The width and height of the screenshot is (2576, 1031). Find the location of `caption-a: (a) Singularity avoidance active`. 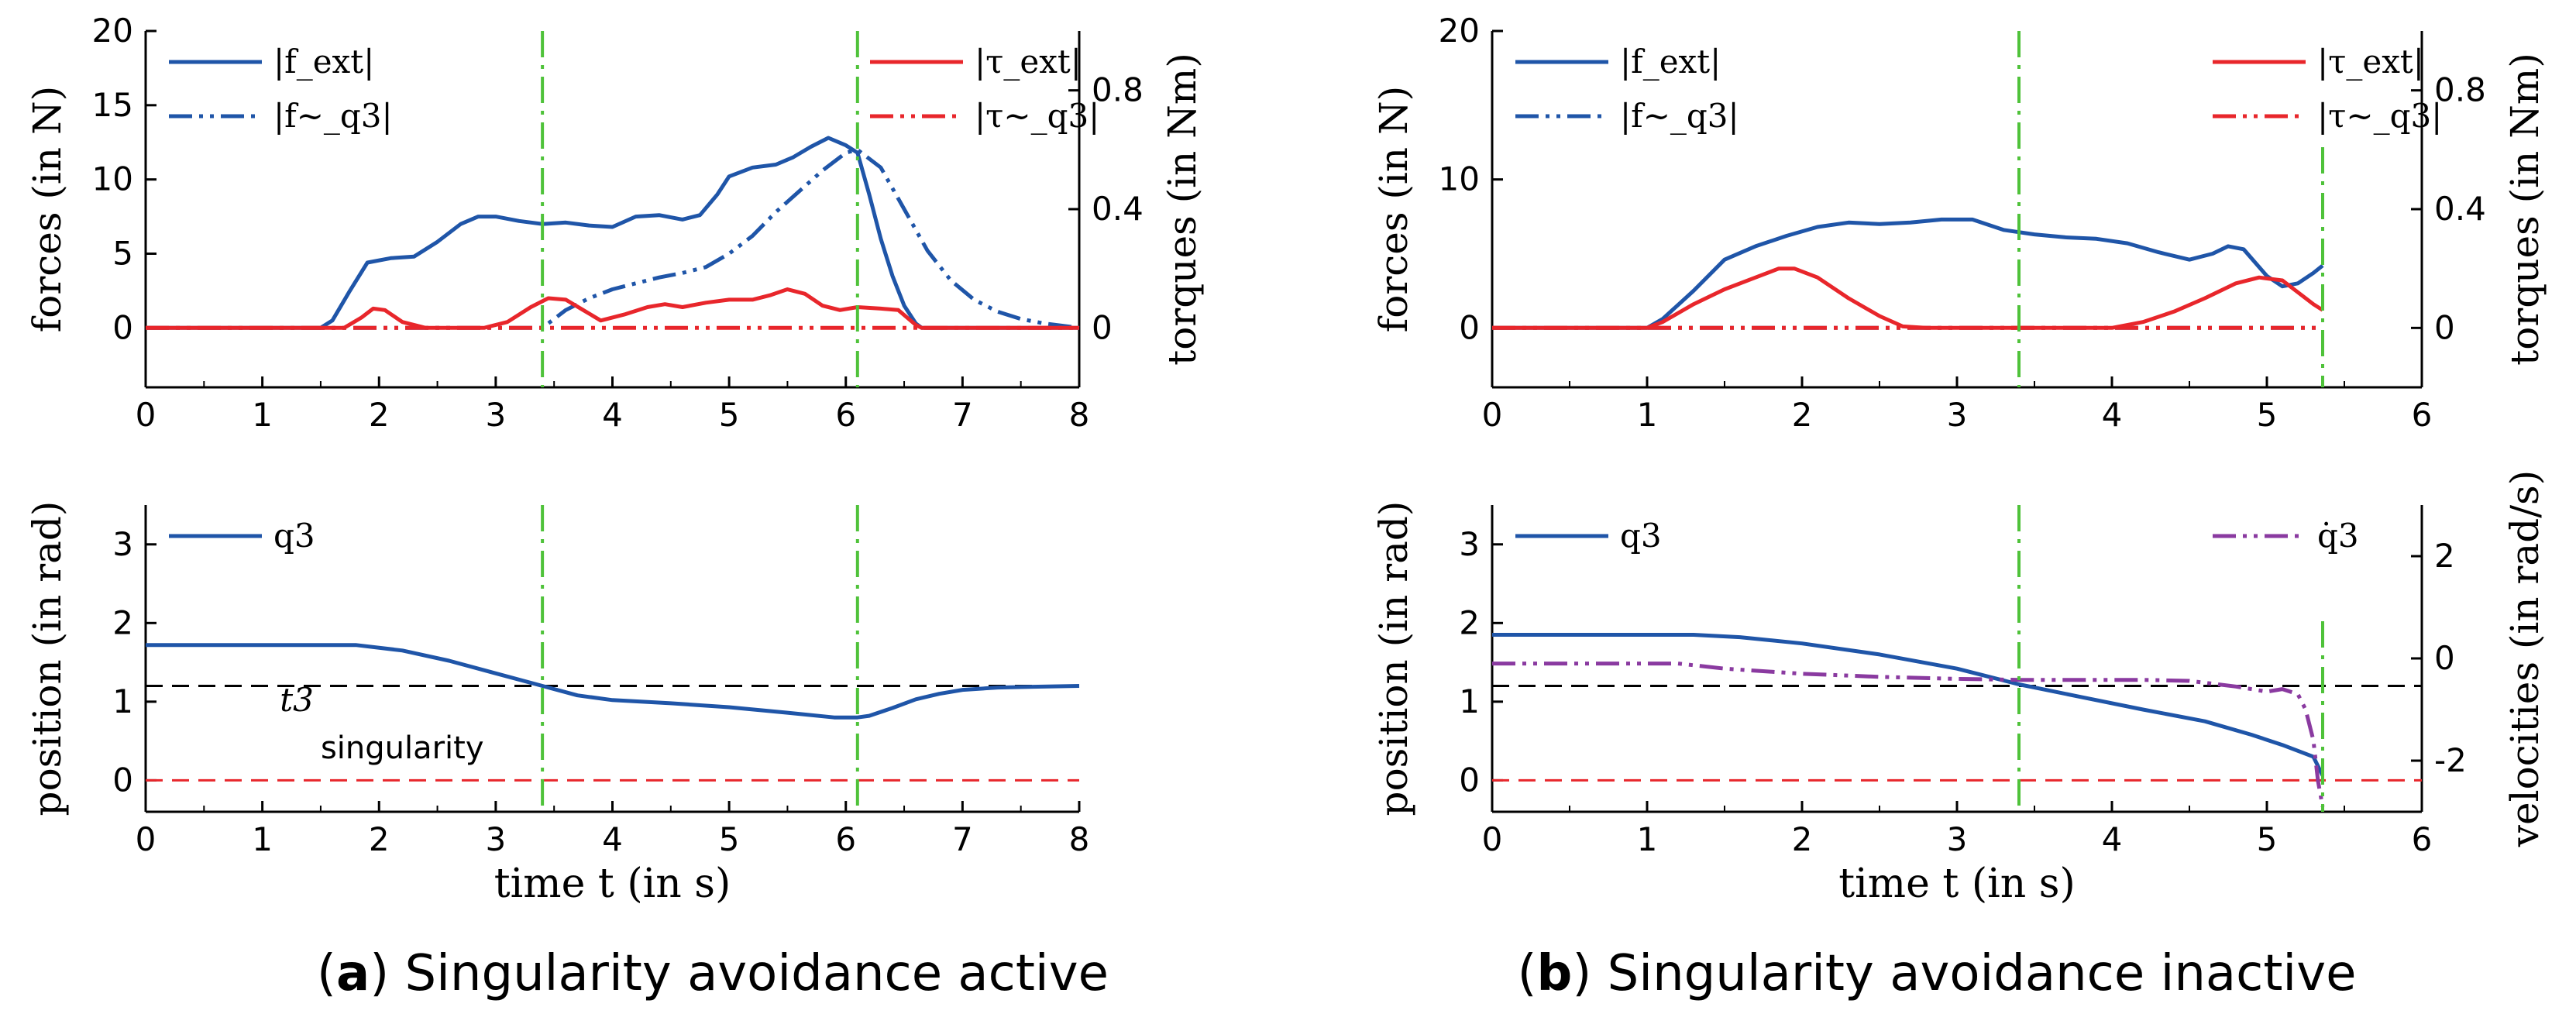

caption-a: (a) Singularity avoidance active is located at coordinates (713, 973).